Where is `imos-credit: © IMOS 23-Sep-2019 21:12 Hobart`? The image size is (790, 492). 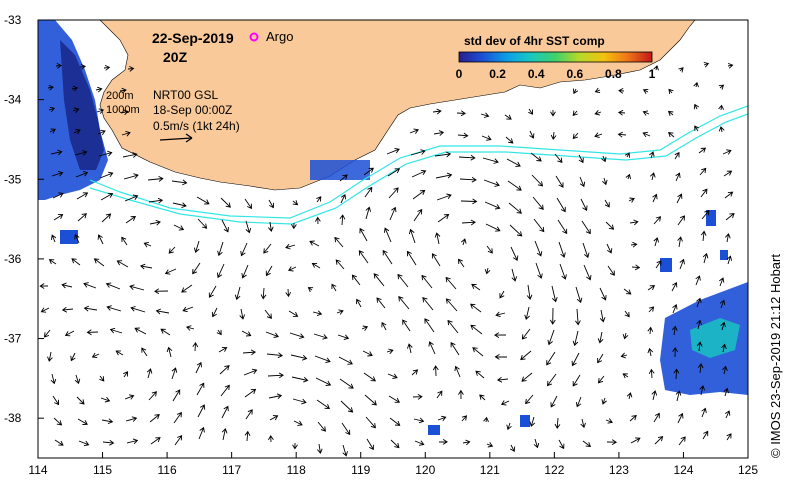
imos-credit: © IMOS 23-Sep-2019 21:12 Hobart is located at coordinates (775, 356).